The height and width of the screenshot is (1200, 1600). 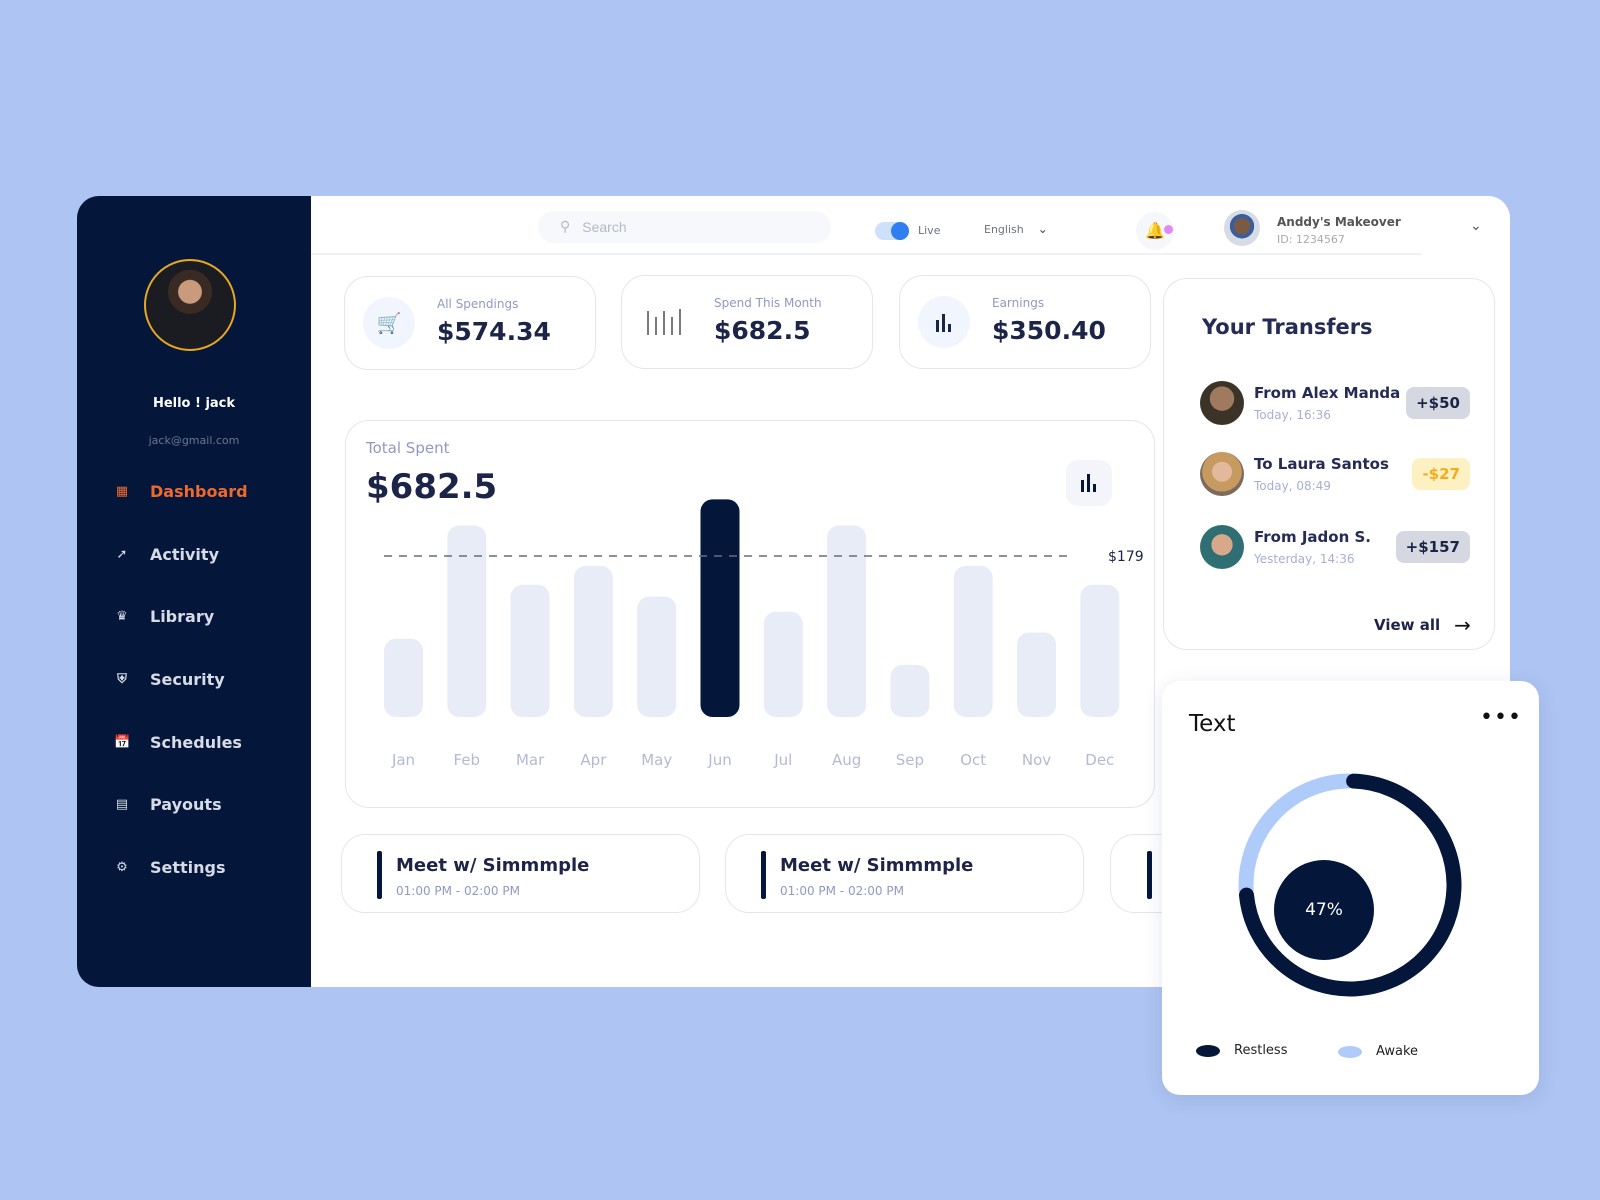 I want to click on notification-dot, so click(x=1168, y=229).